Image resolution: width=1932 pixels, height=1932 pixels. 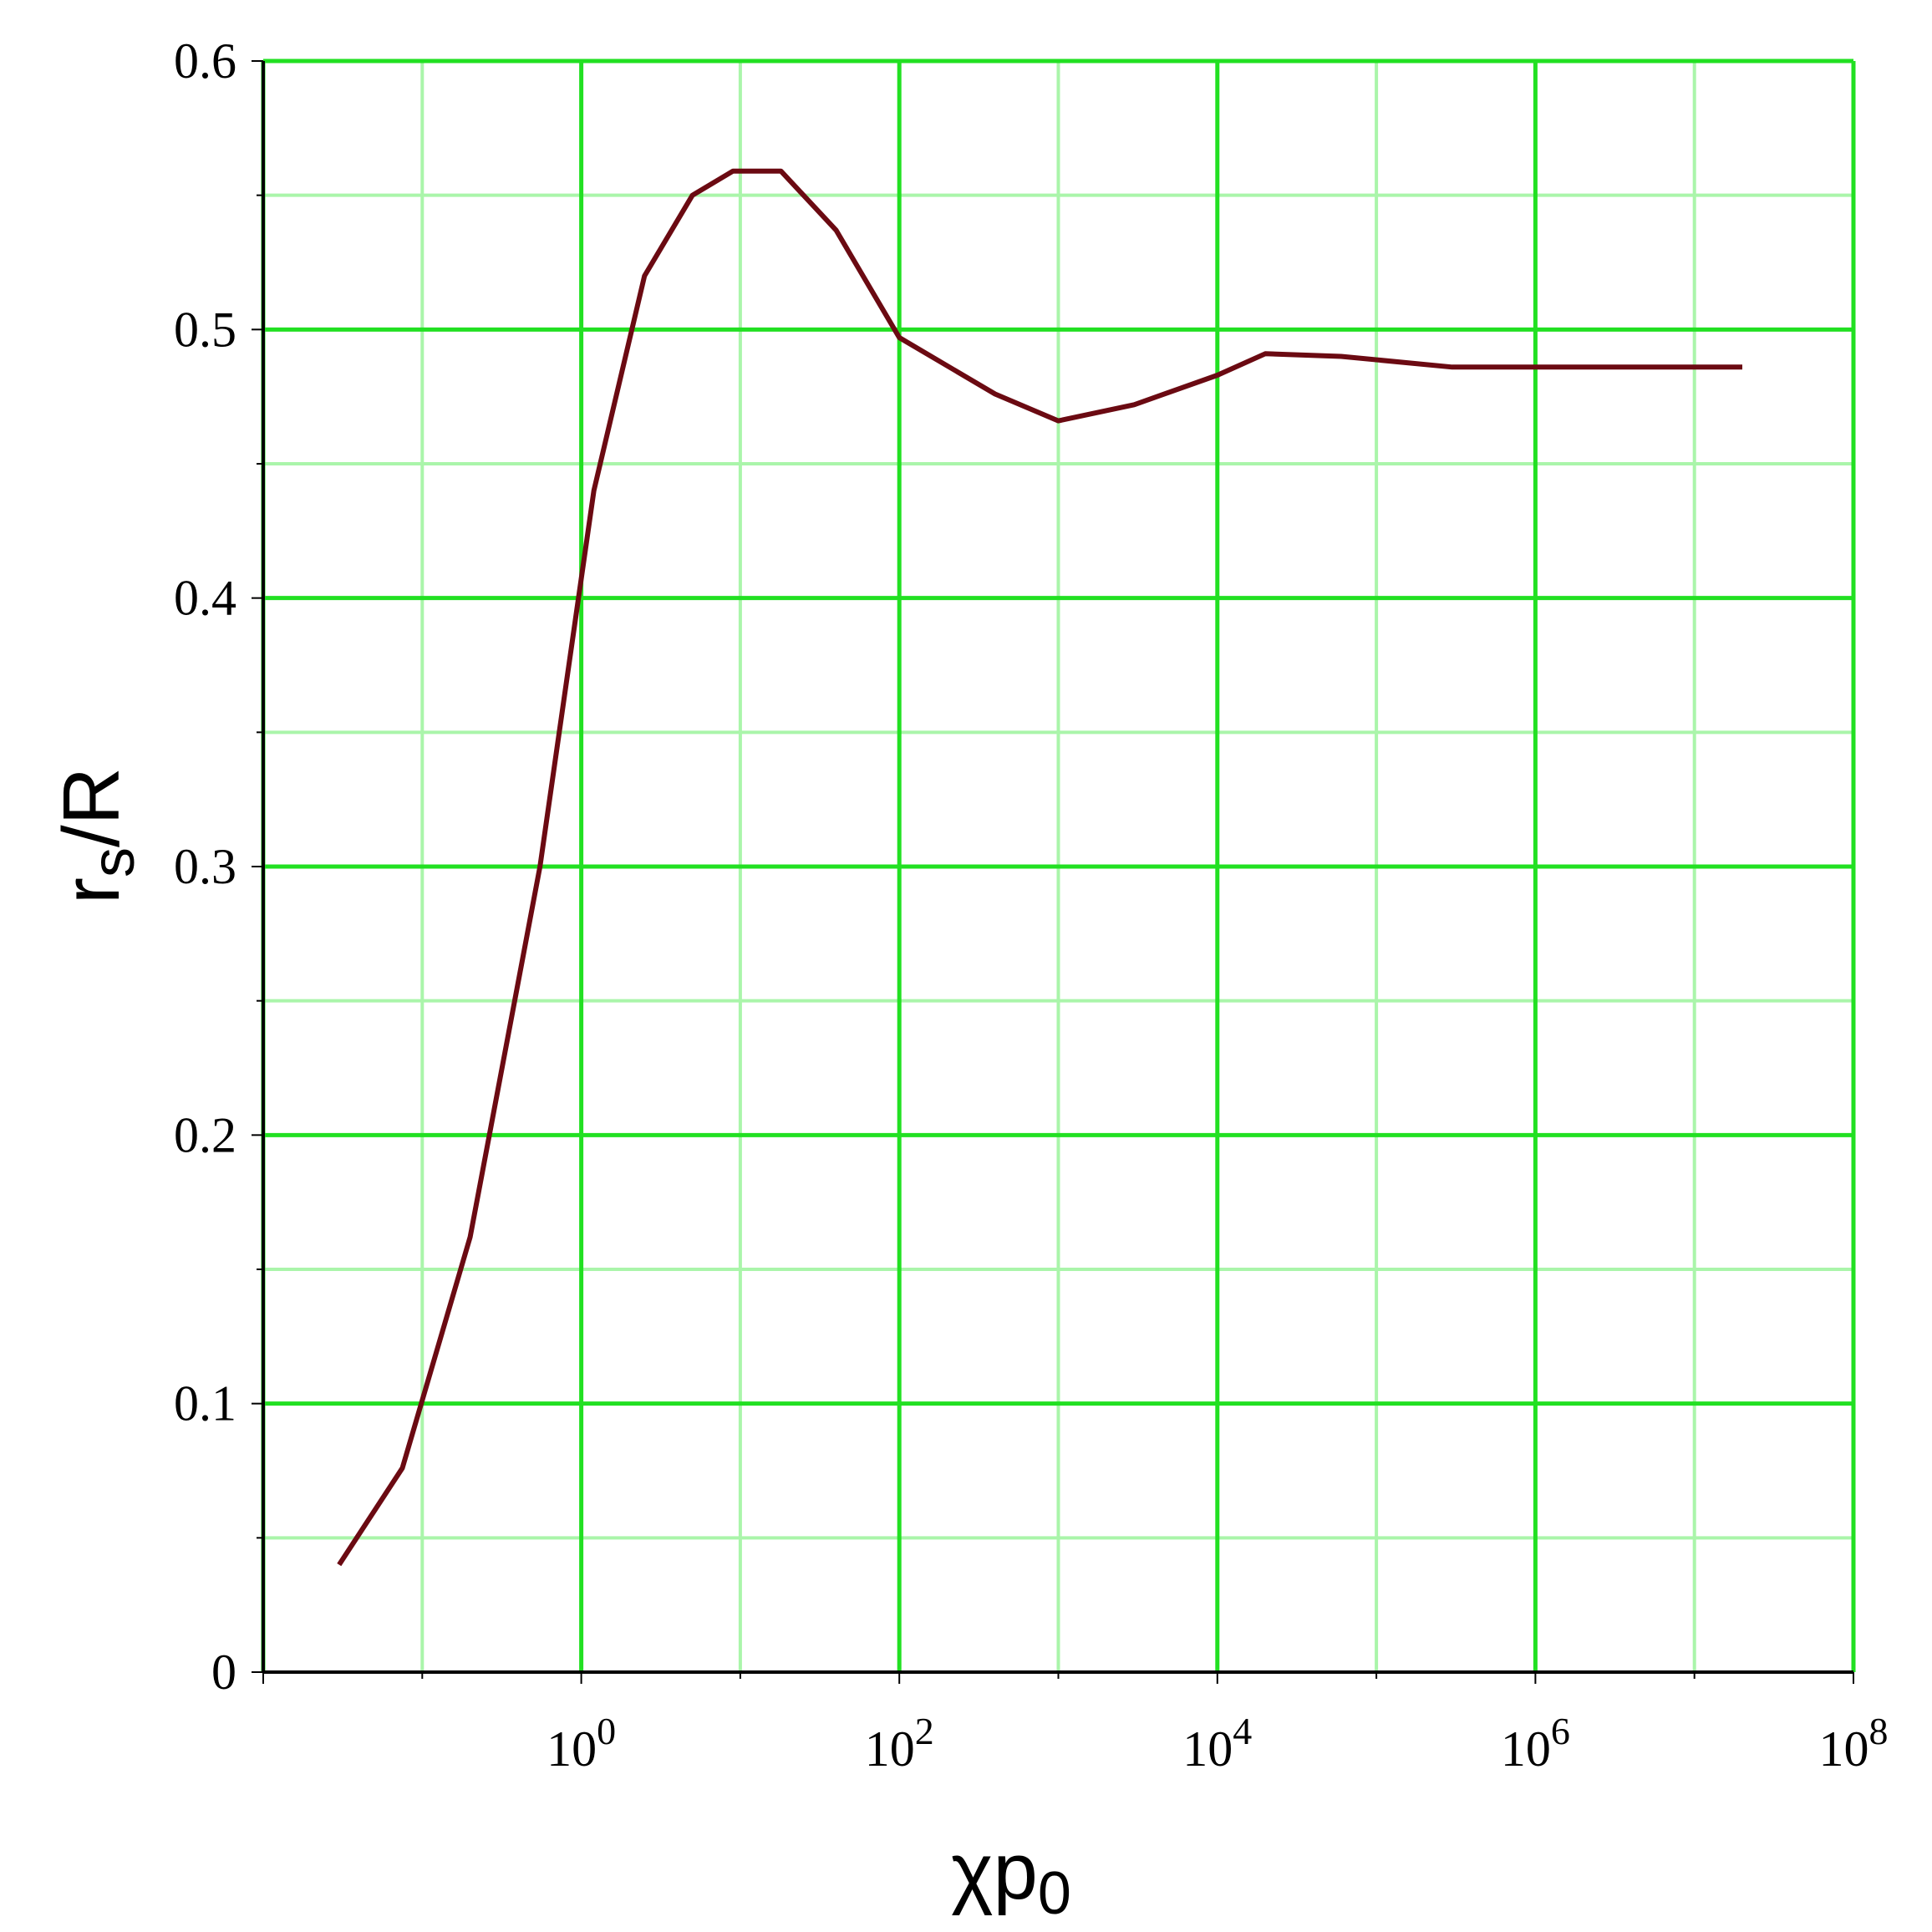 I want to click on x-tick-label: 10², so click(x=899, y=1743).